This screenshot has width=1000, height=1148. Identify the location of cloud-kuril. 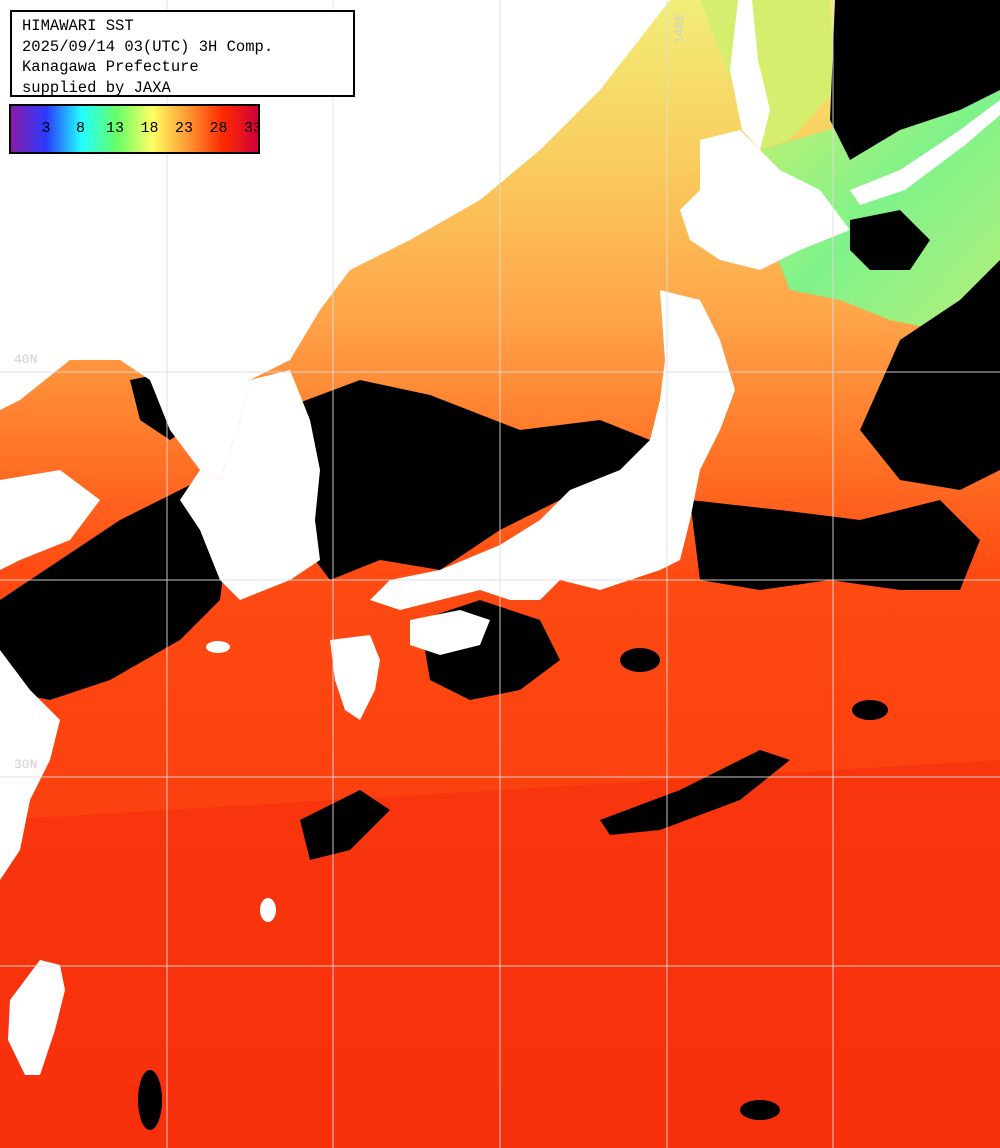
(930, 375).